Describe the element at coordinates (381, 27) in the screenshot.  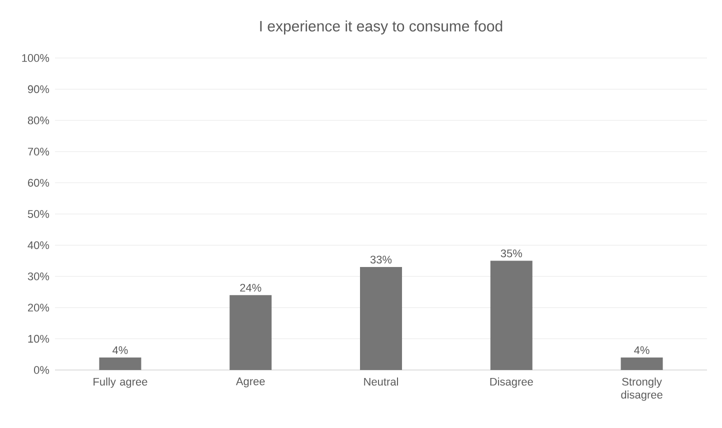
I see `chart-title: I experience it easy to consume food` at that location.